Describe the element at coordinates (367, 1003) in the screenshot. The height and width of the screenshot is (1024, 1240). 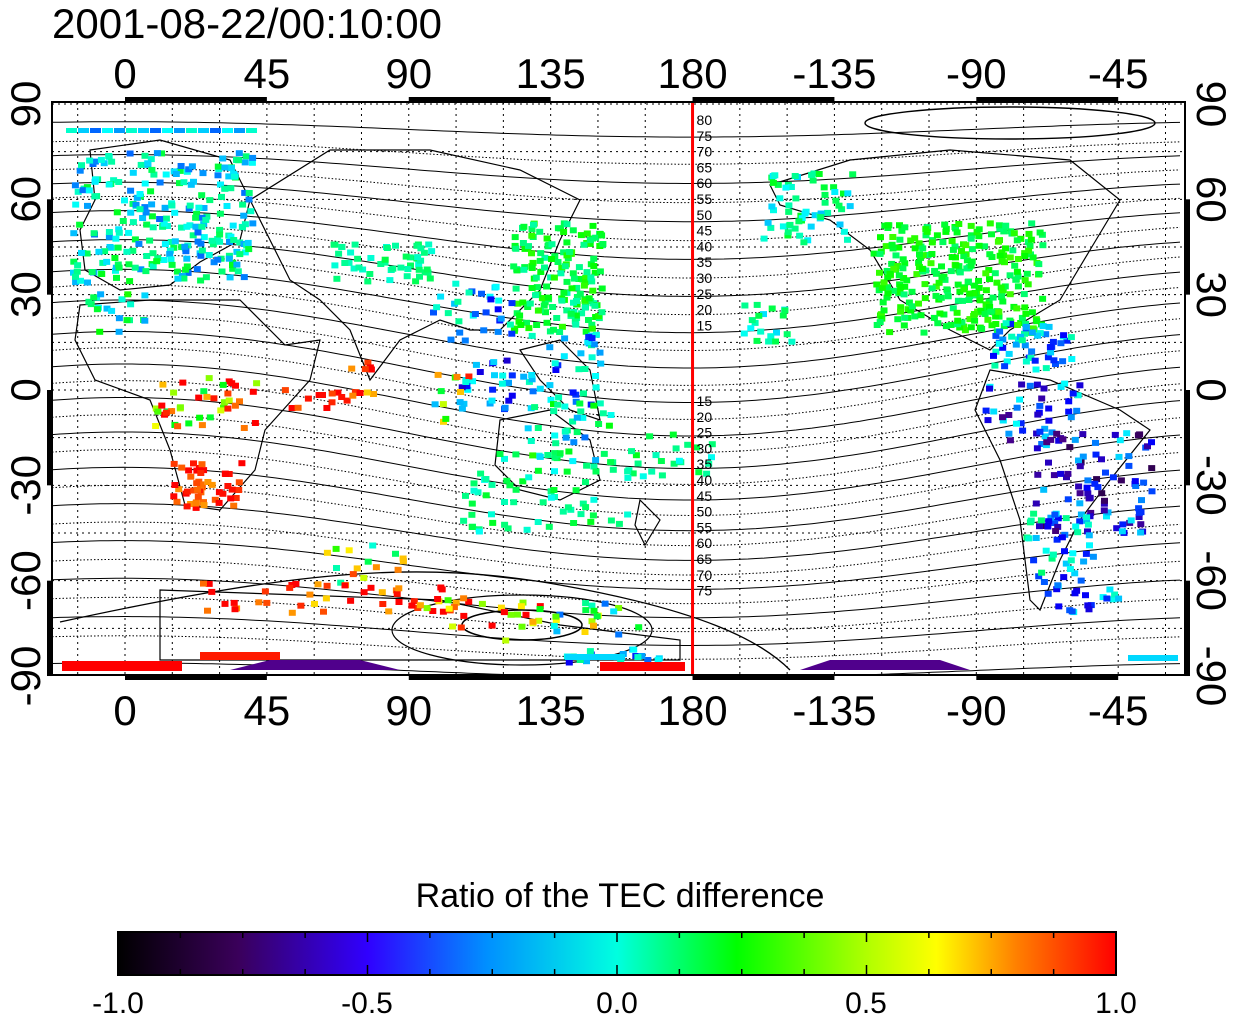
I see `colorbar-label-neg: -0.5` at that location.